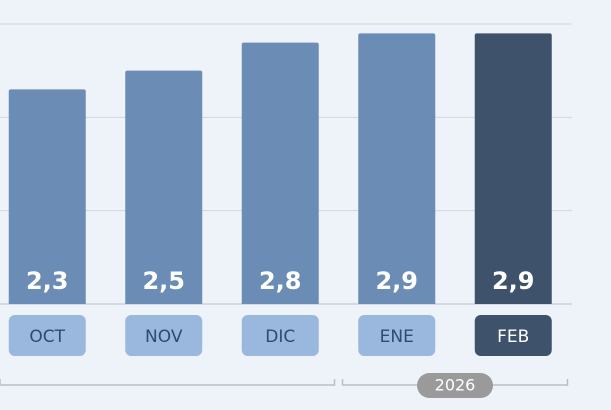  Describe the element at coordinates (168, 382) in the screenshot. I see `group-bracket` at that location.